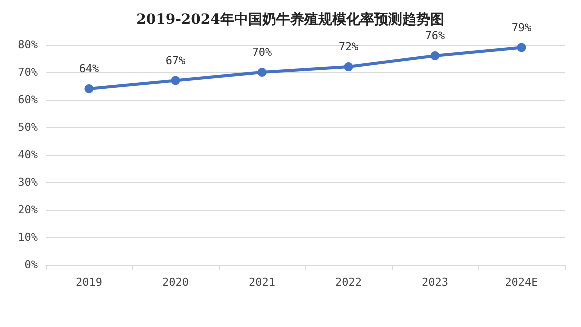  I want to click on x-tick-label: 2020, so click(175, 282).